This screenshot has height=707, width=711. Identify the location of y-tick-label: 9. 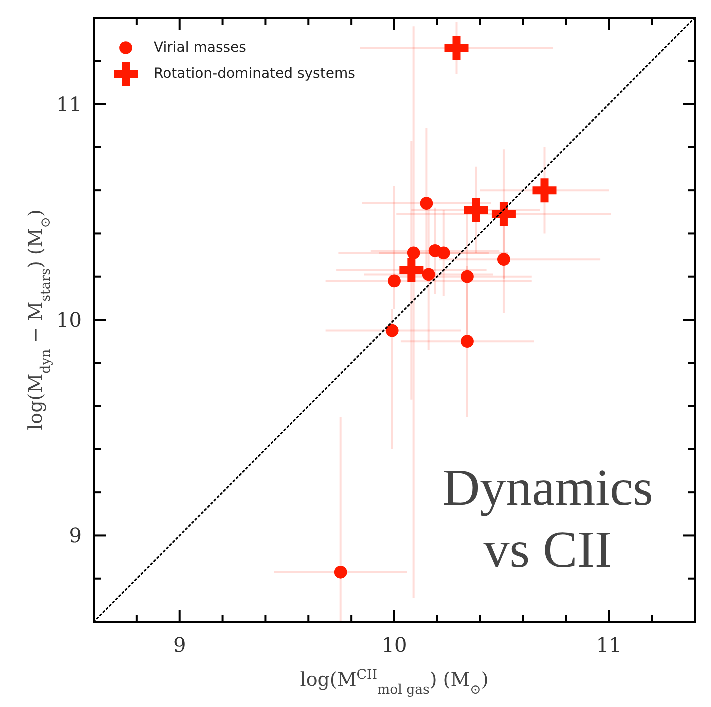
(75, 536).